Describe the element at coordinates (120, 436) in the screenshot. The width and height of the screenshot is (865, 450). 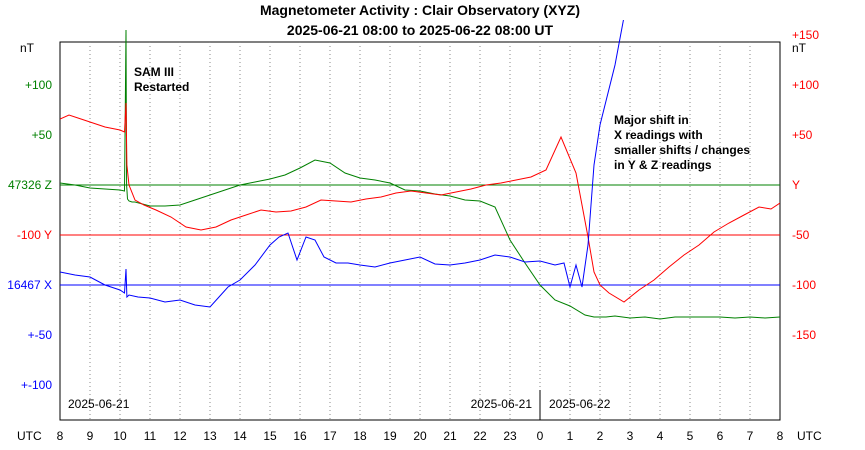
I see `x-tick-label: 10` at that location.